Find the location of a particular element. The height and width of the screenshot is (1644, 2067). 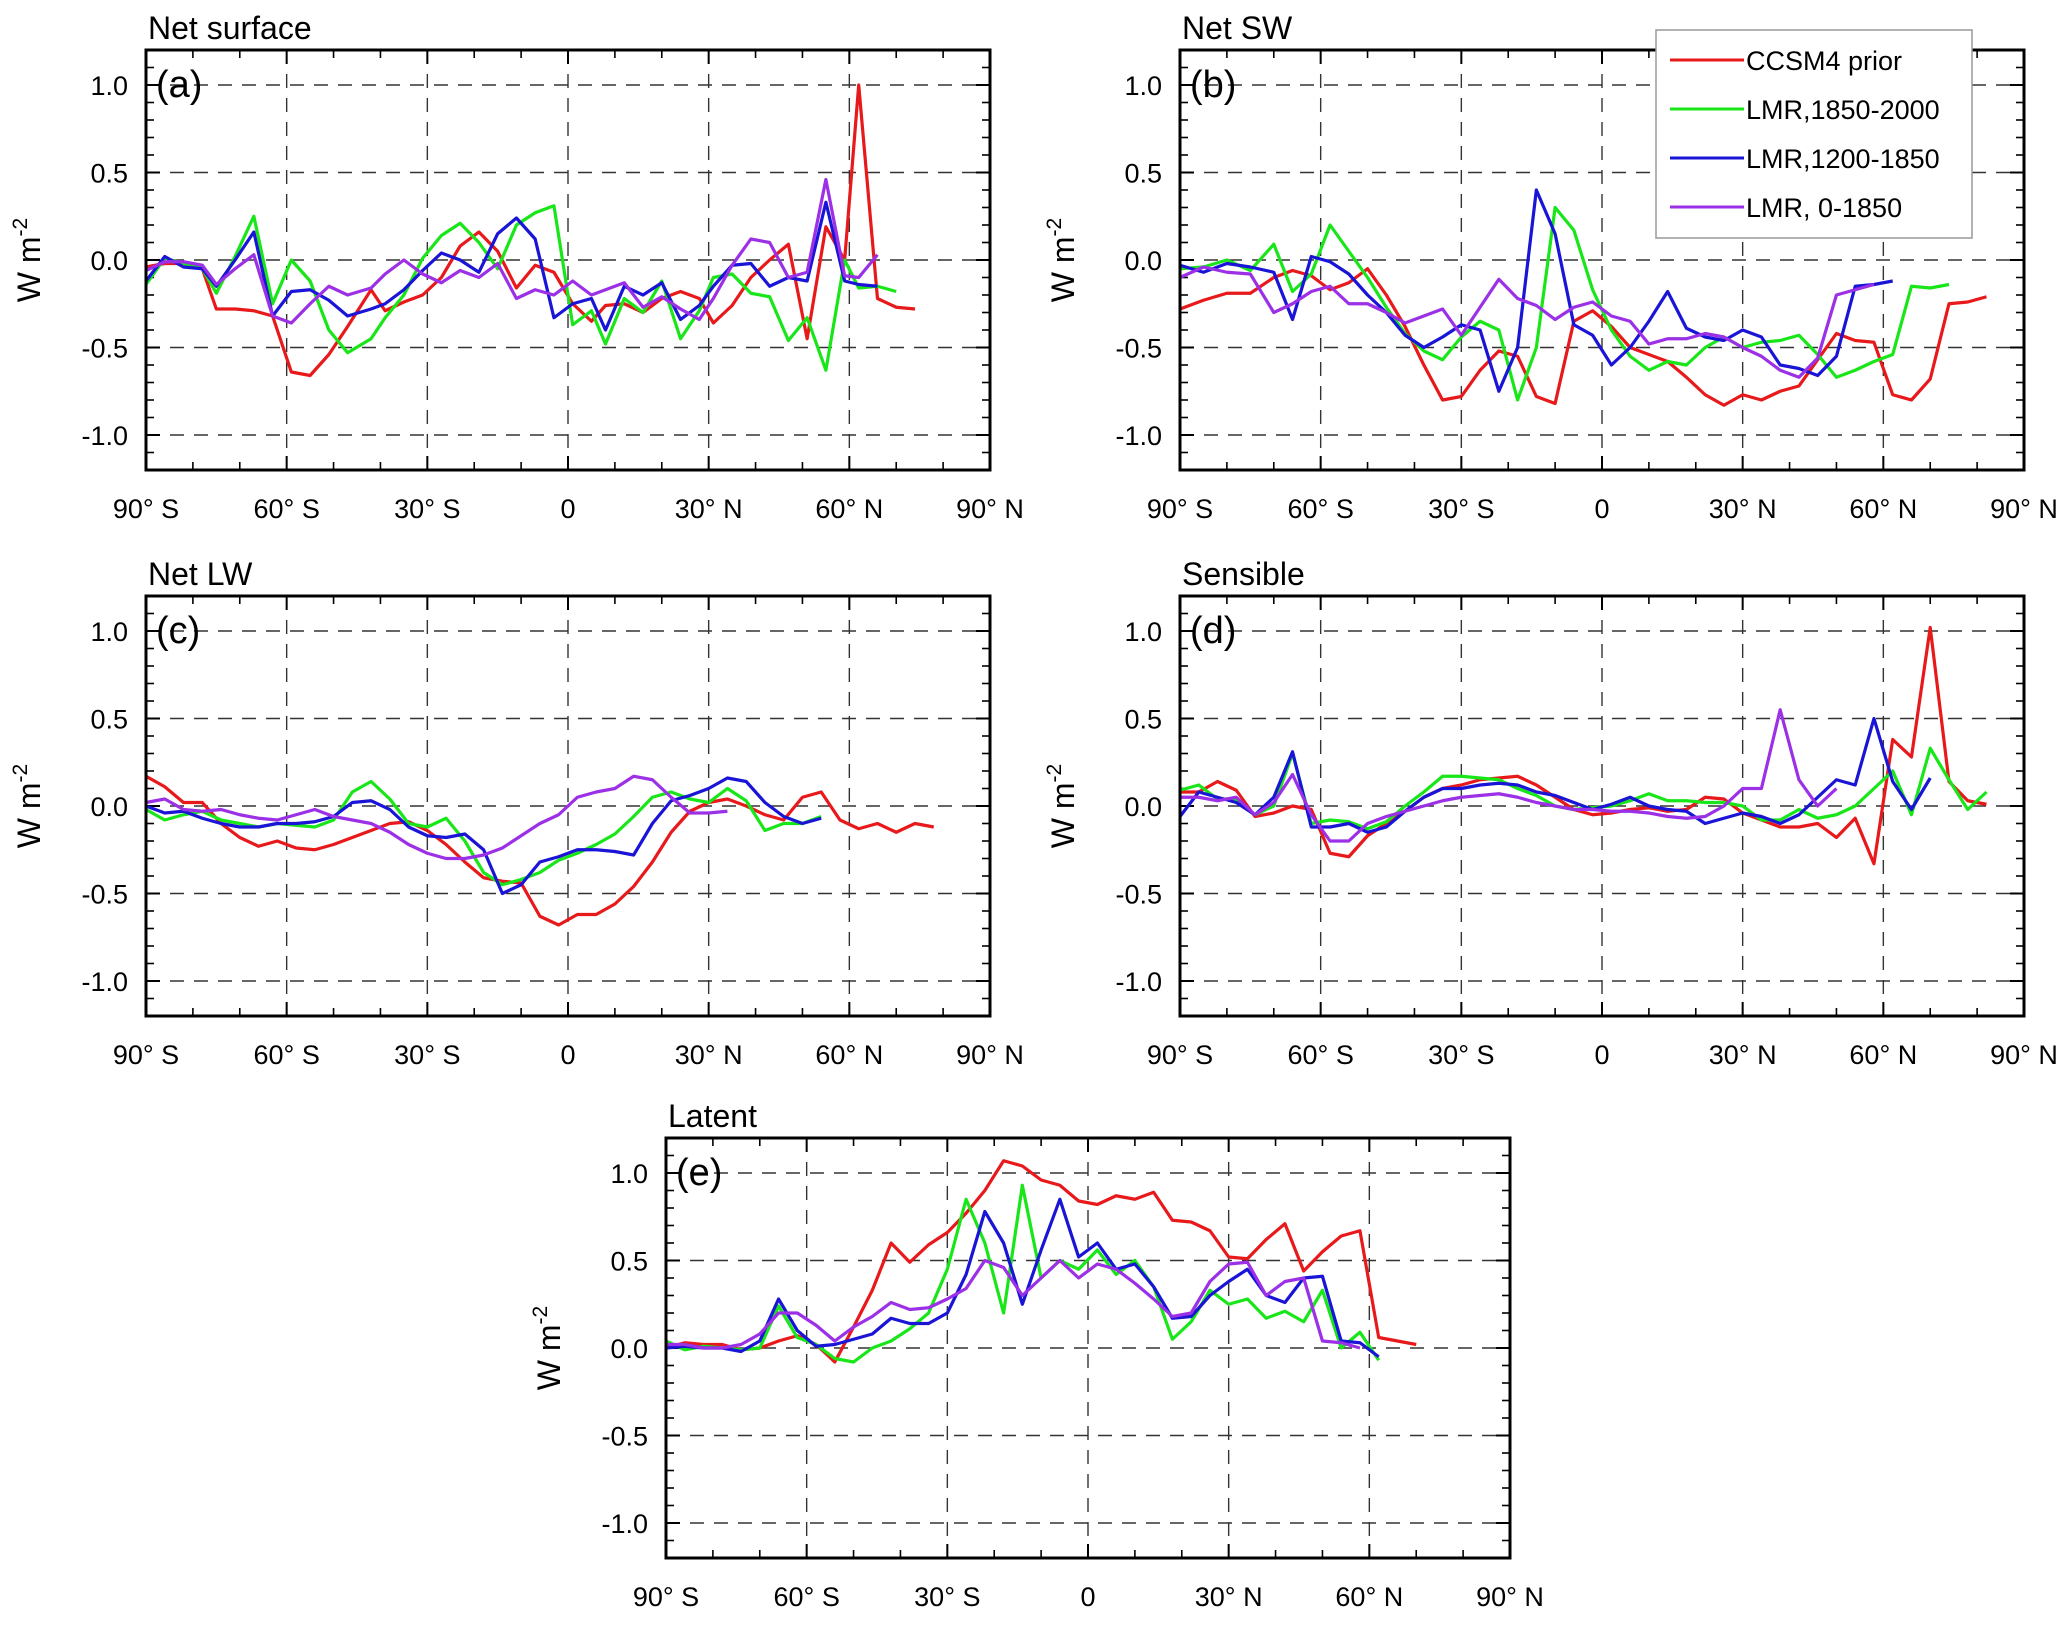

panel-title: Net SW is located at coordinates (1237, 28).